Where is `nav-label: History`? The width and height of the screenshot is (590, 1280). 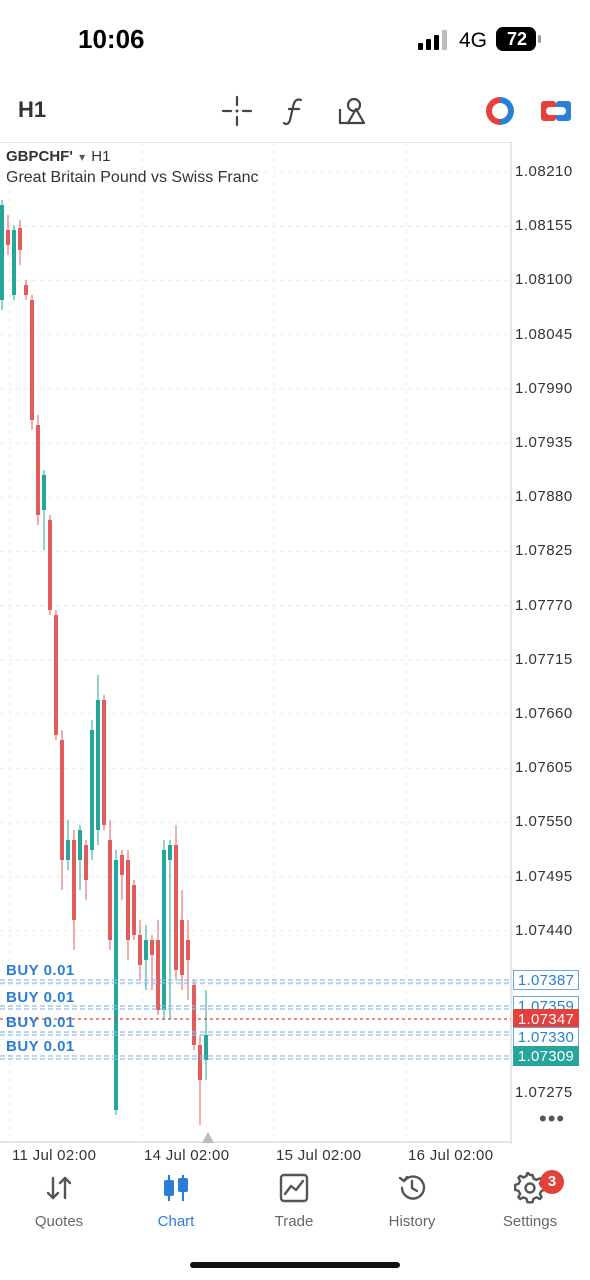
nav-label: History is located at coordinates (412, 1221).